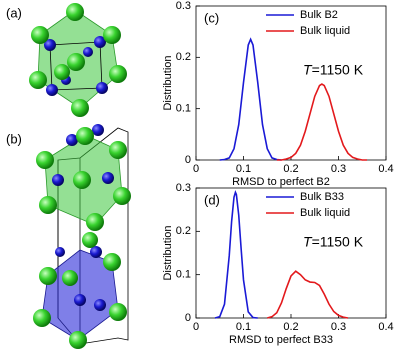 This screenshot has width=399, height=355. I want to click on structure-a, so click(78, 60).